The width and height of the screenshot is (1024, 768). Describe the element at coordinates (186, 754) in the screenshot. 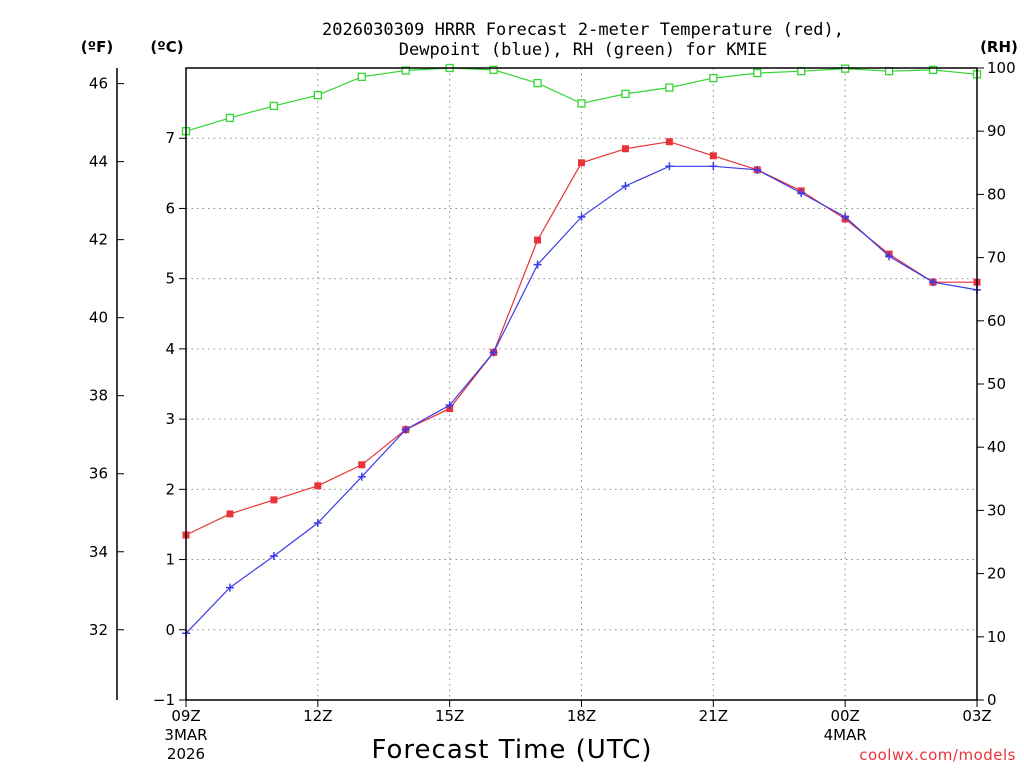

I see `year-label: 2026` at that location.